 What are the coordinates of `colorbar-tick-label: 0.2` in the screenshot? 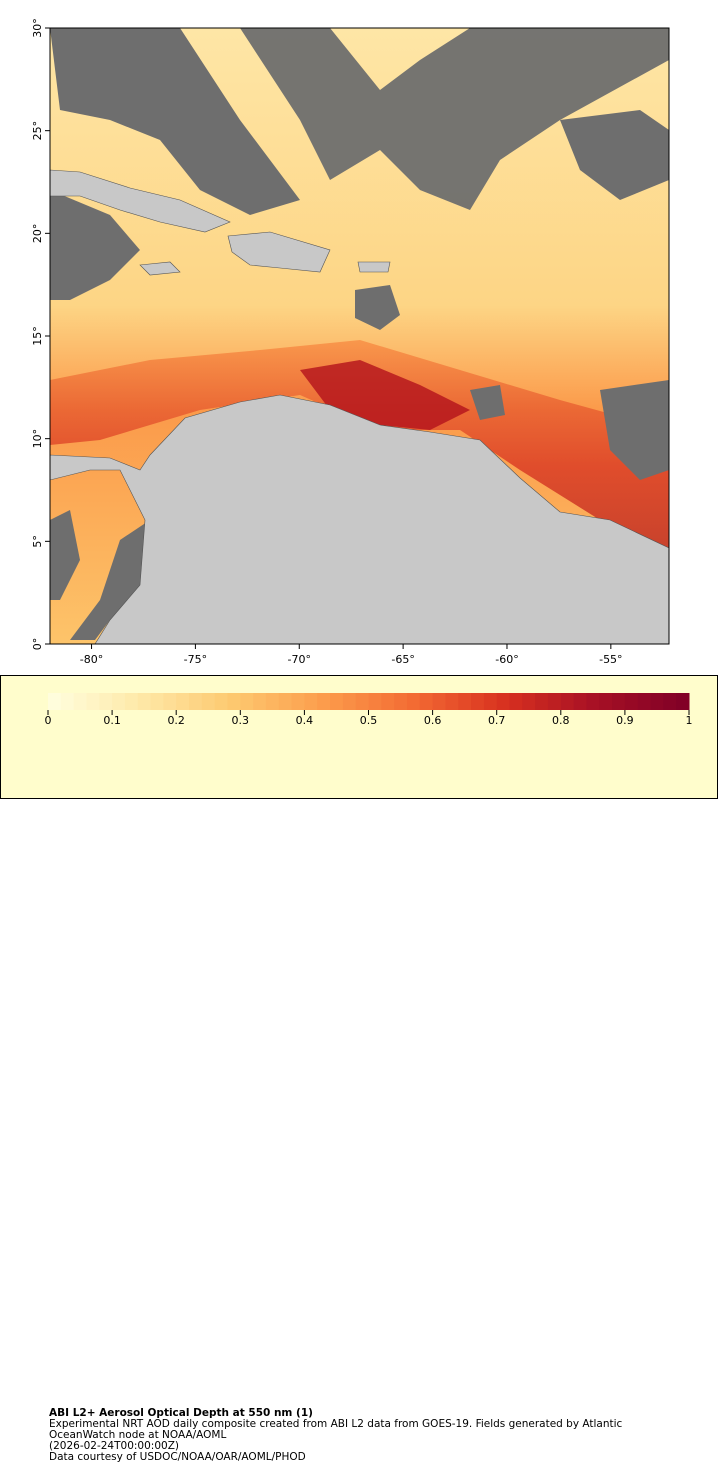 It's located at (176, 720).